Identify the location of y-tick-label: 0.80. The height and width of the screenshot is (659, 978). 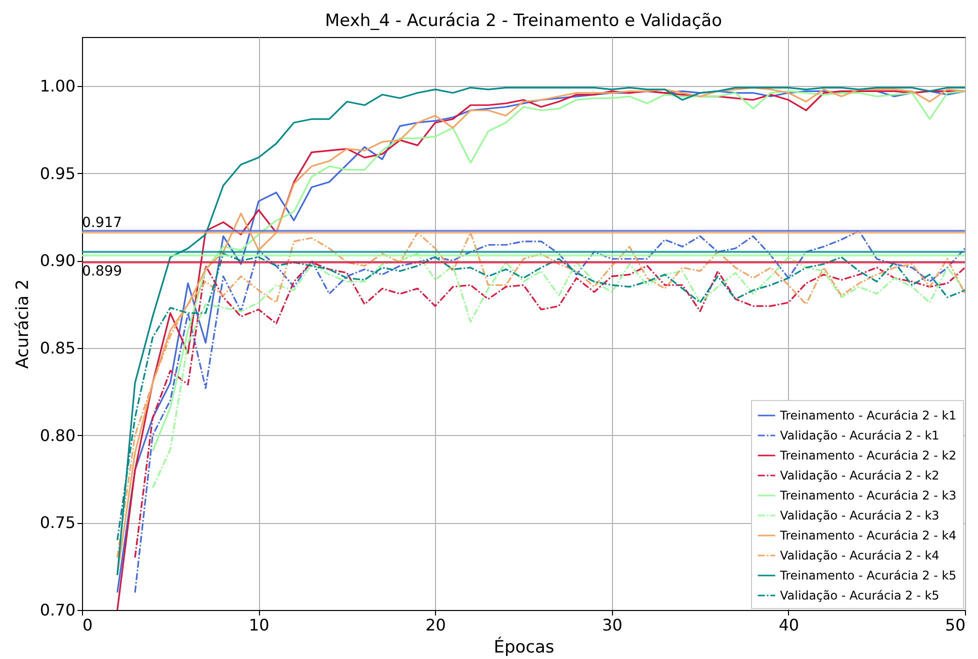
(58, 435).